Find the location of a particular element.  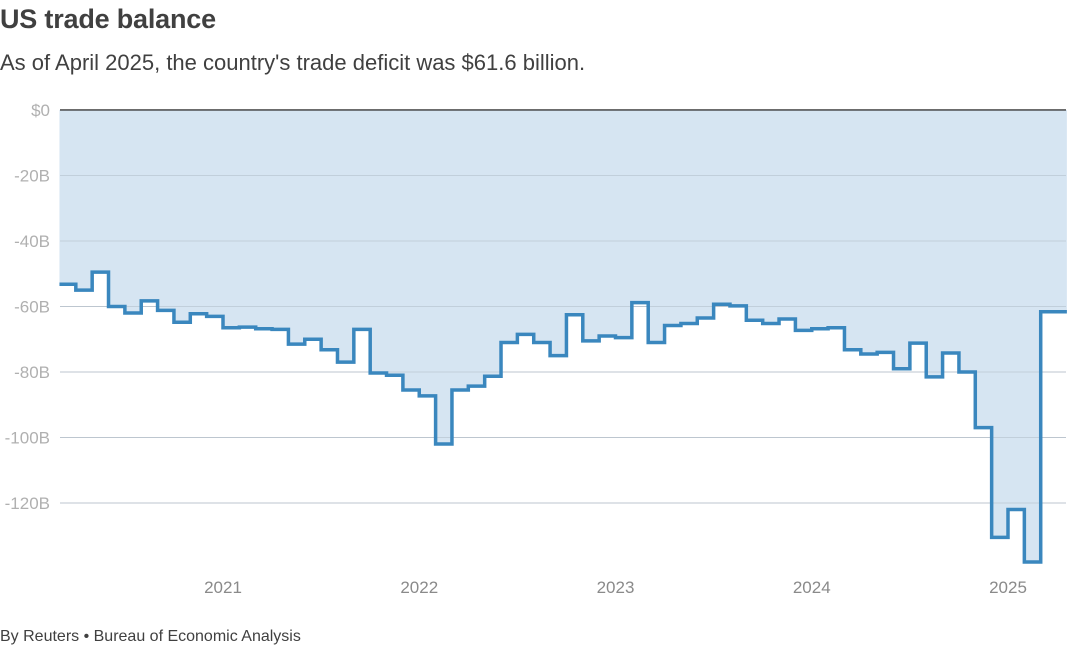

x-axis-labels: 2021 2022 2023 2024 2025 is located at coordinates (615, 587).